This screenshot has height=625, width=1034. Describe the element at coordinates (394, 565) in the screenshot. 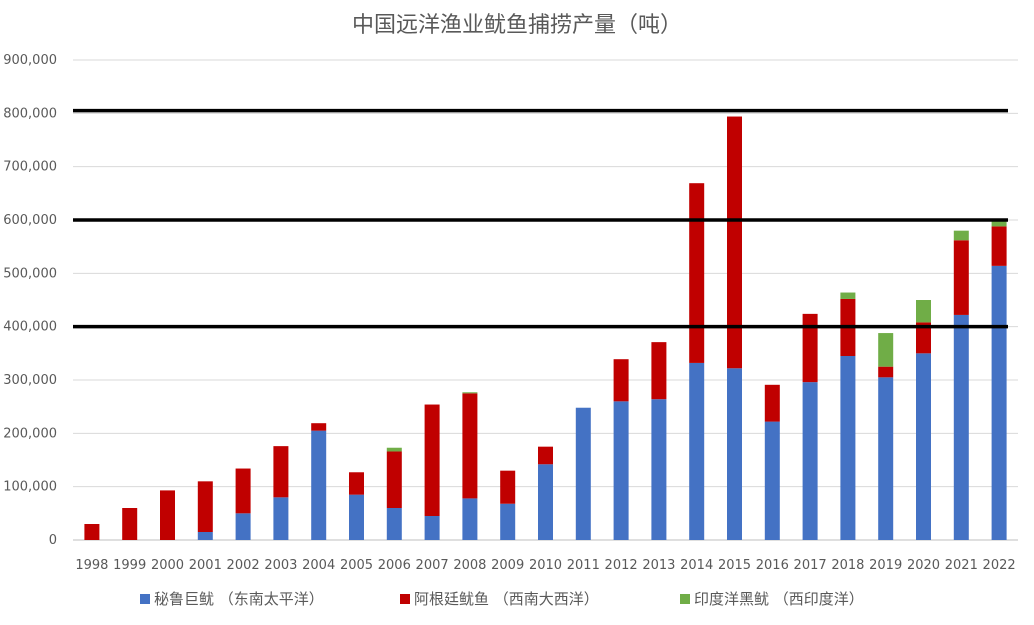

I see `x-tick-label: 2006` at that location.